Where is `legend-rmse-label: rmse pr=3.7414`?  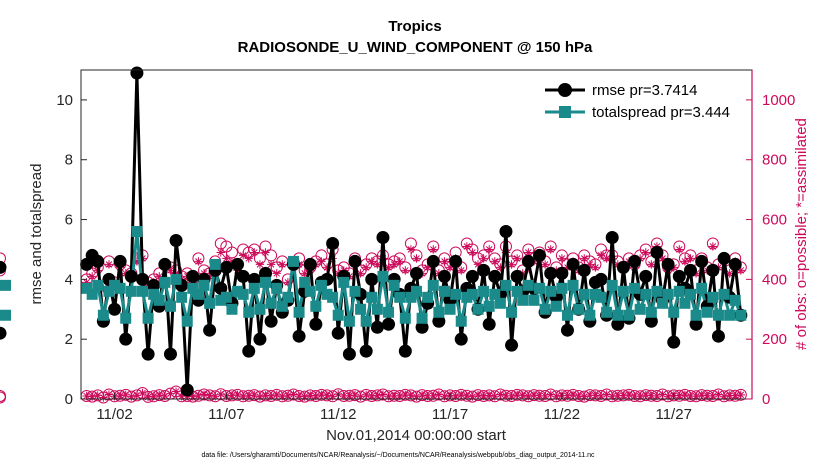 legend-rmse-label: rmse pr=3.7414 is located at coordinates (644, 90).